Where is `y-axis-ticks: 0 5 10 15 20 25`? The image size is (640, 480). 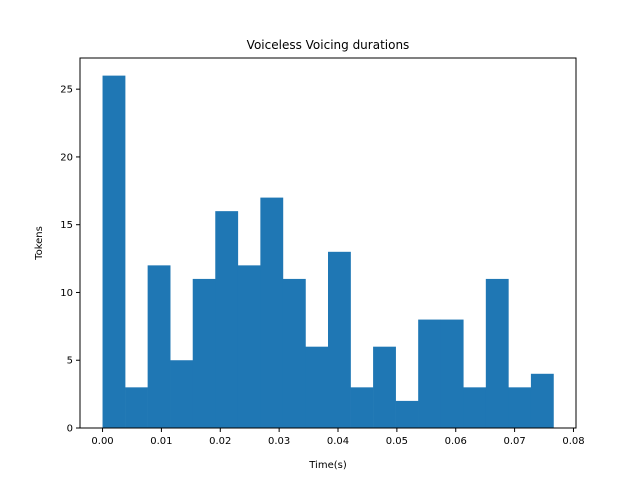 y-axis-ticks: 0 5 10 15 20 25 is located at coordinates (70, 260).